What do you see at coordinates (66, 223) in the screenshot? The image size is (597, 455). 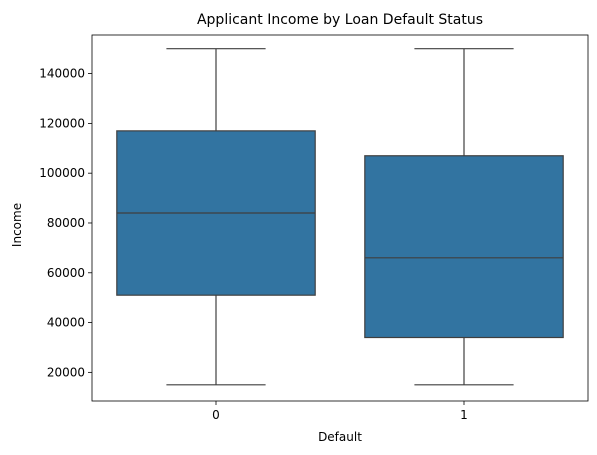 I see `y-tick-label: 80000` at bounding box center [66, 223].